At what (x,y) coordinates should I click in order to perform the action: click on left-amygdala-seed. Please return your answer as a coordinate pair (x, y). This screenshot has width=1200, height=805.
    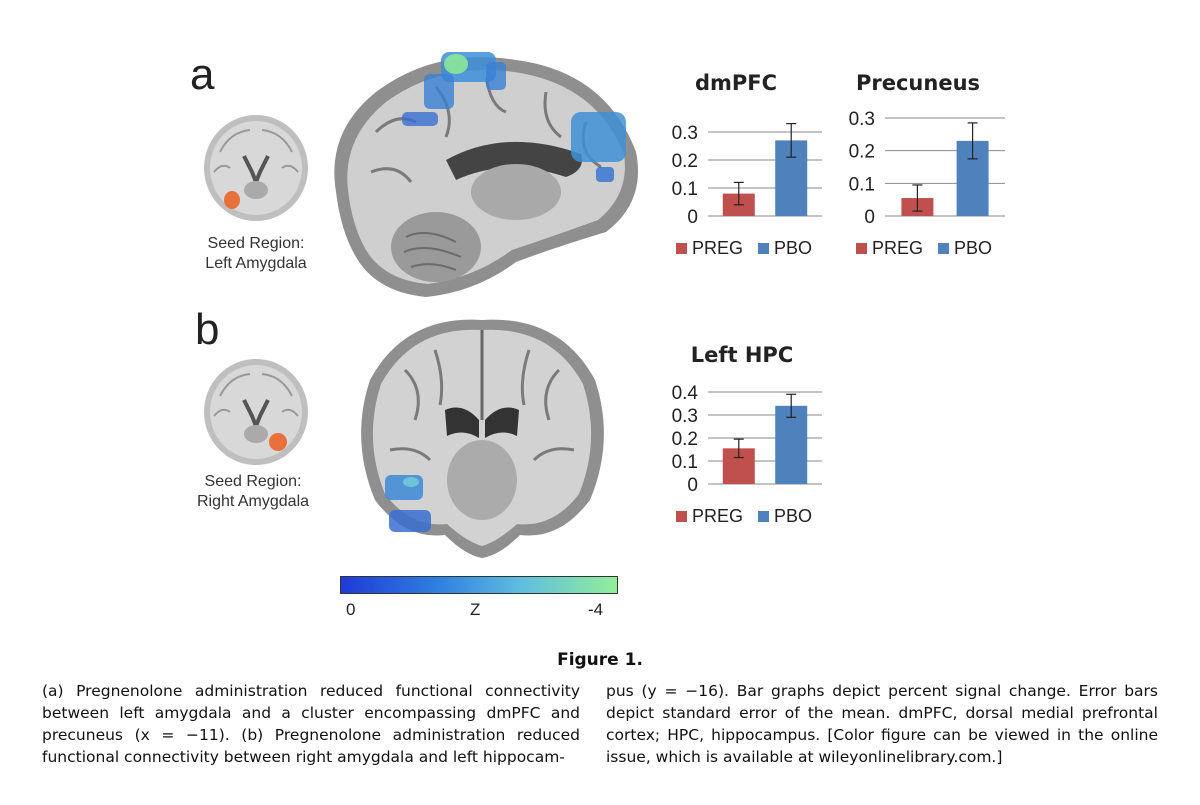
    Looking at the image, I should click on (232, 200).